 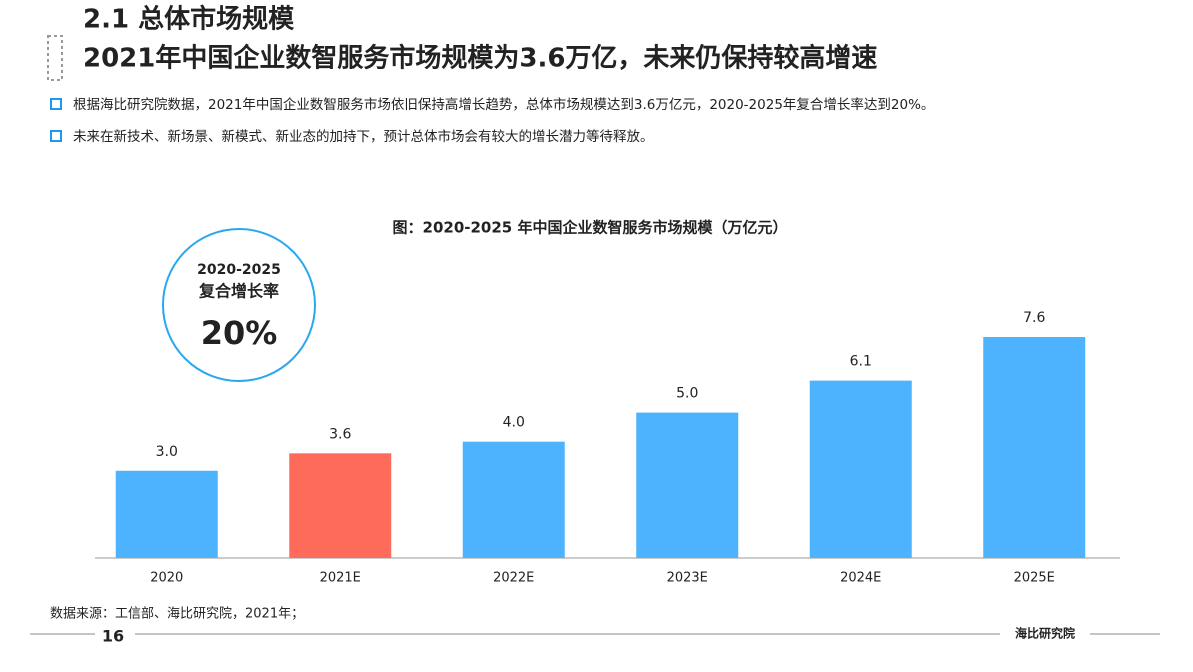 I want to click on value-label: 4.0, so click(x=514, y=423).